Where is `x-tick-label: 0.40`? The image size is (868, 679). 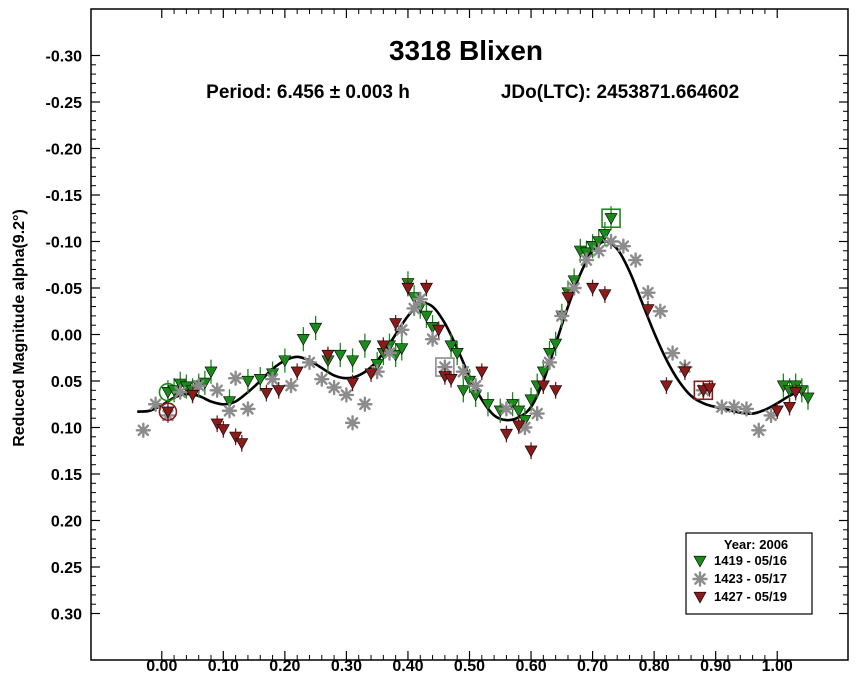 x-tick-label: 0.40 is located at coordinates (407, 666).